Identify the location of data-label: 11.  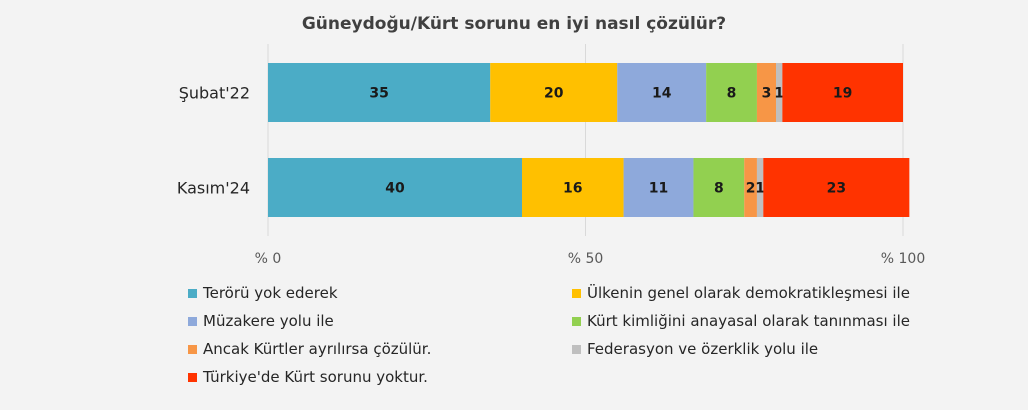
(658, 189).